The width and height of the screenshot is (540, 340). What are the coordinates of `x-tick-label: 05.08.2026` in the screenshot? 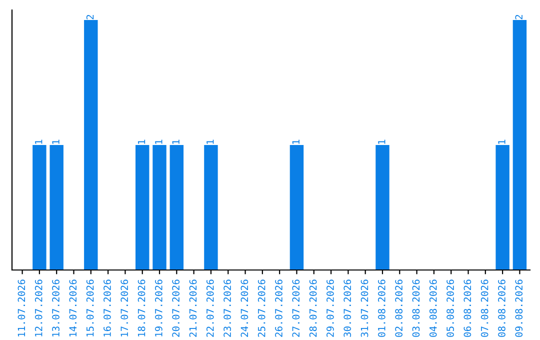 It's located at (450, 308).